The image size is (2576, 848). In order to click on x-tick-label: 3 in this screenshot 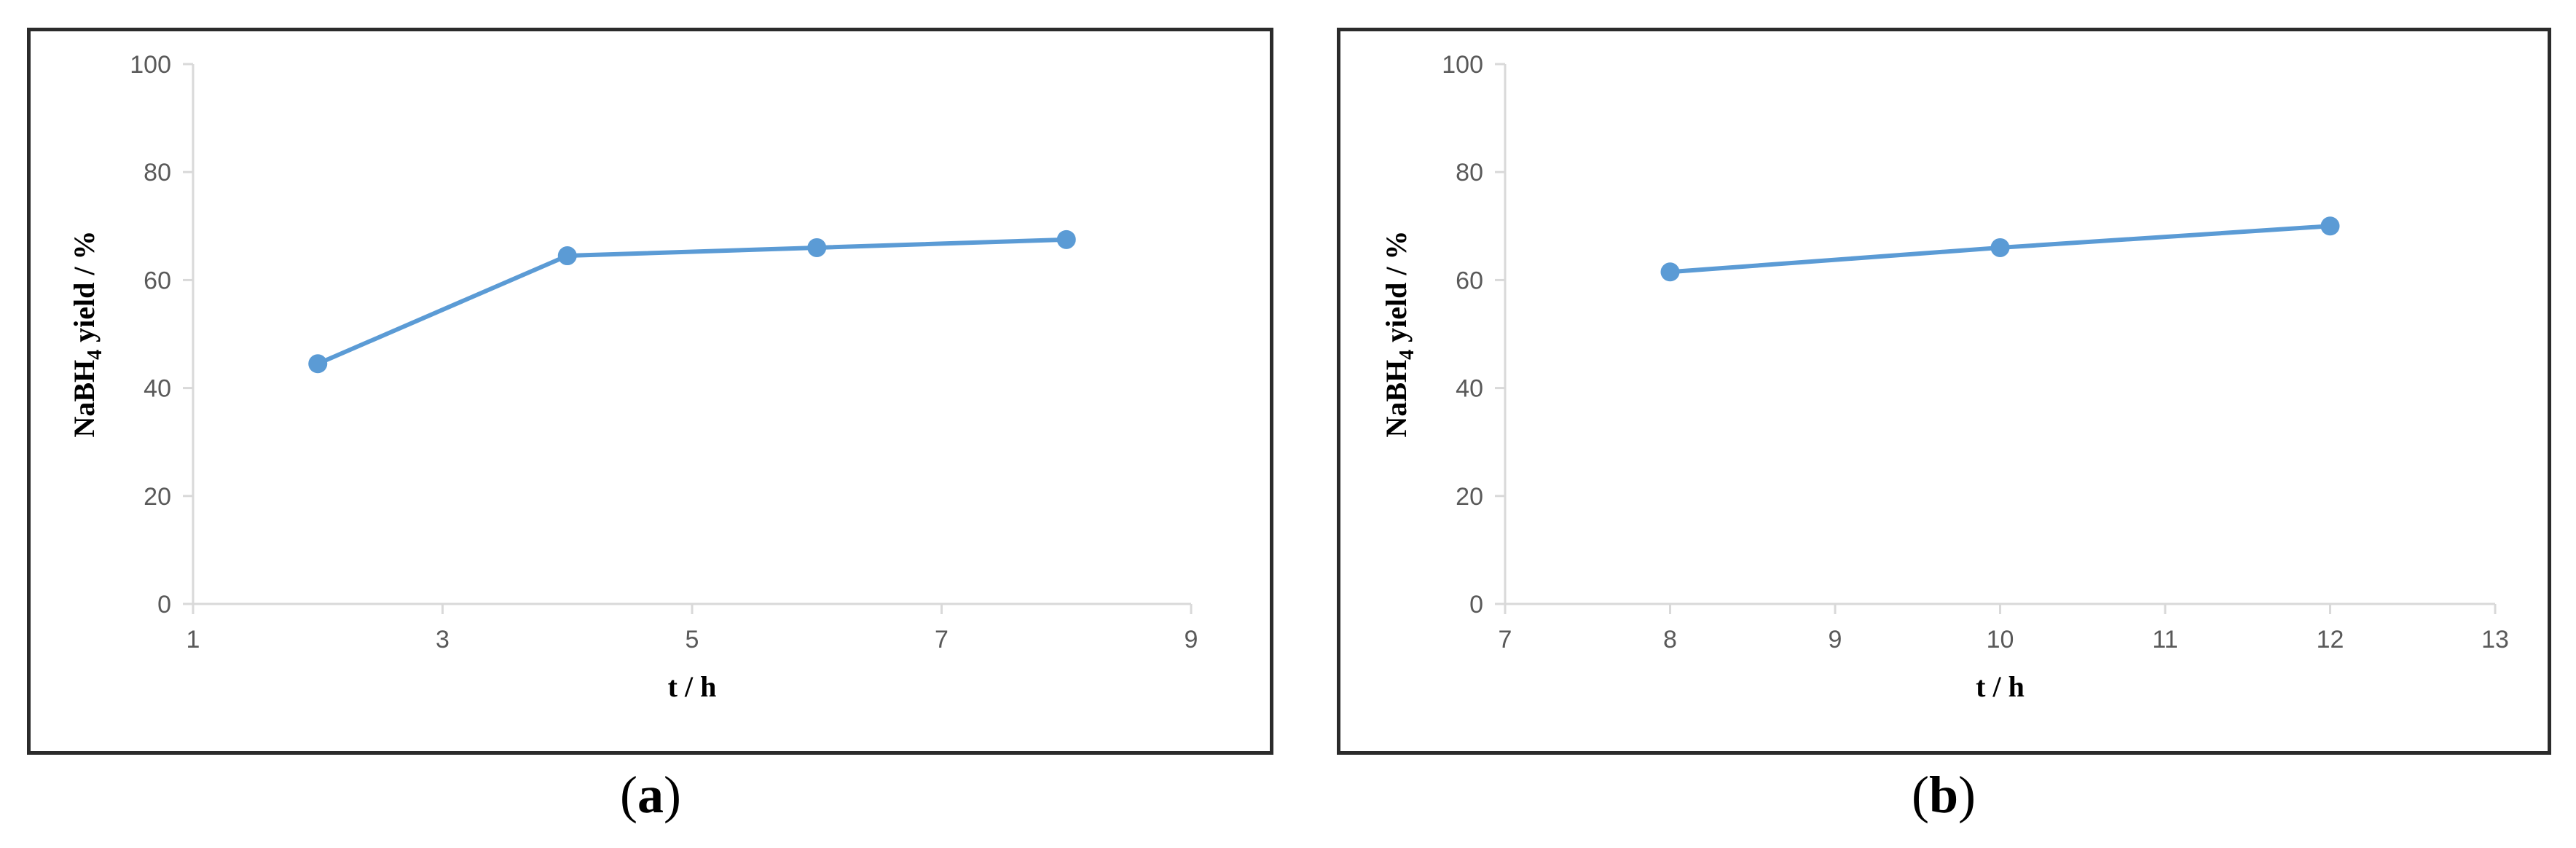, I will do `click(442, 639)`.